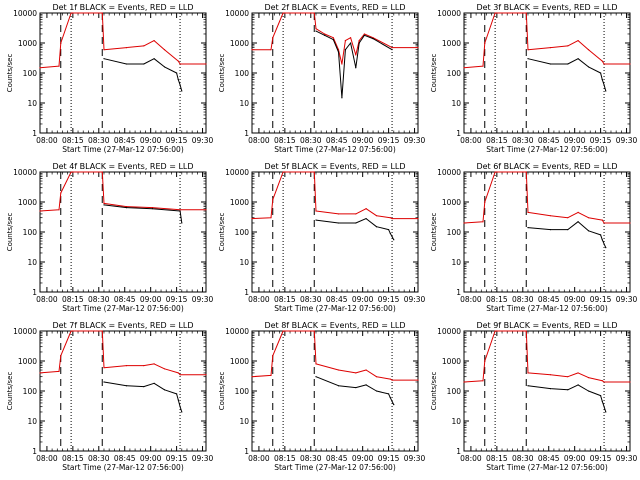 The height and width of the screenshot is (480, 640). I want to click on x-tick-label: 08:00, so click(259, 140).